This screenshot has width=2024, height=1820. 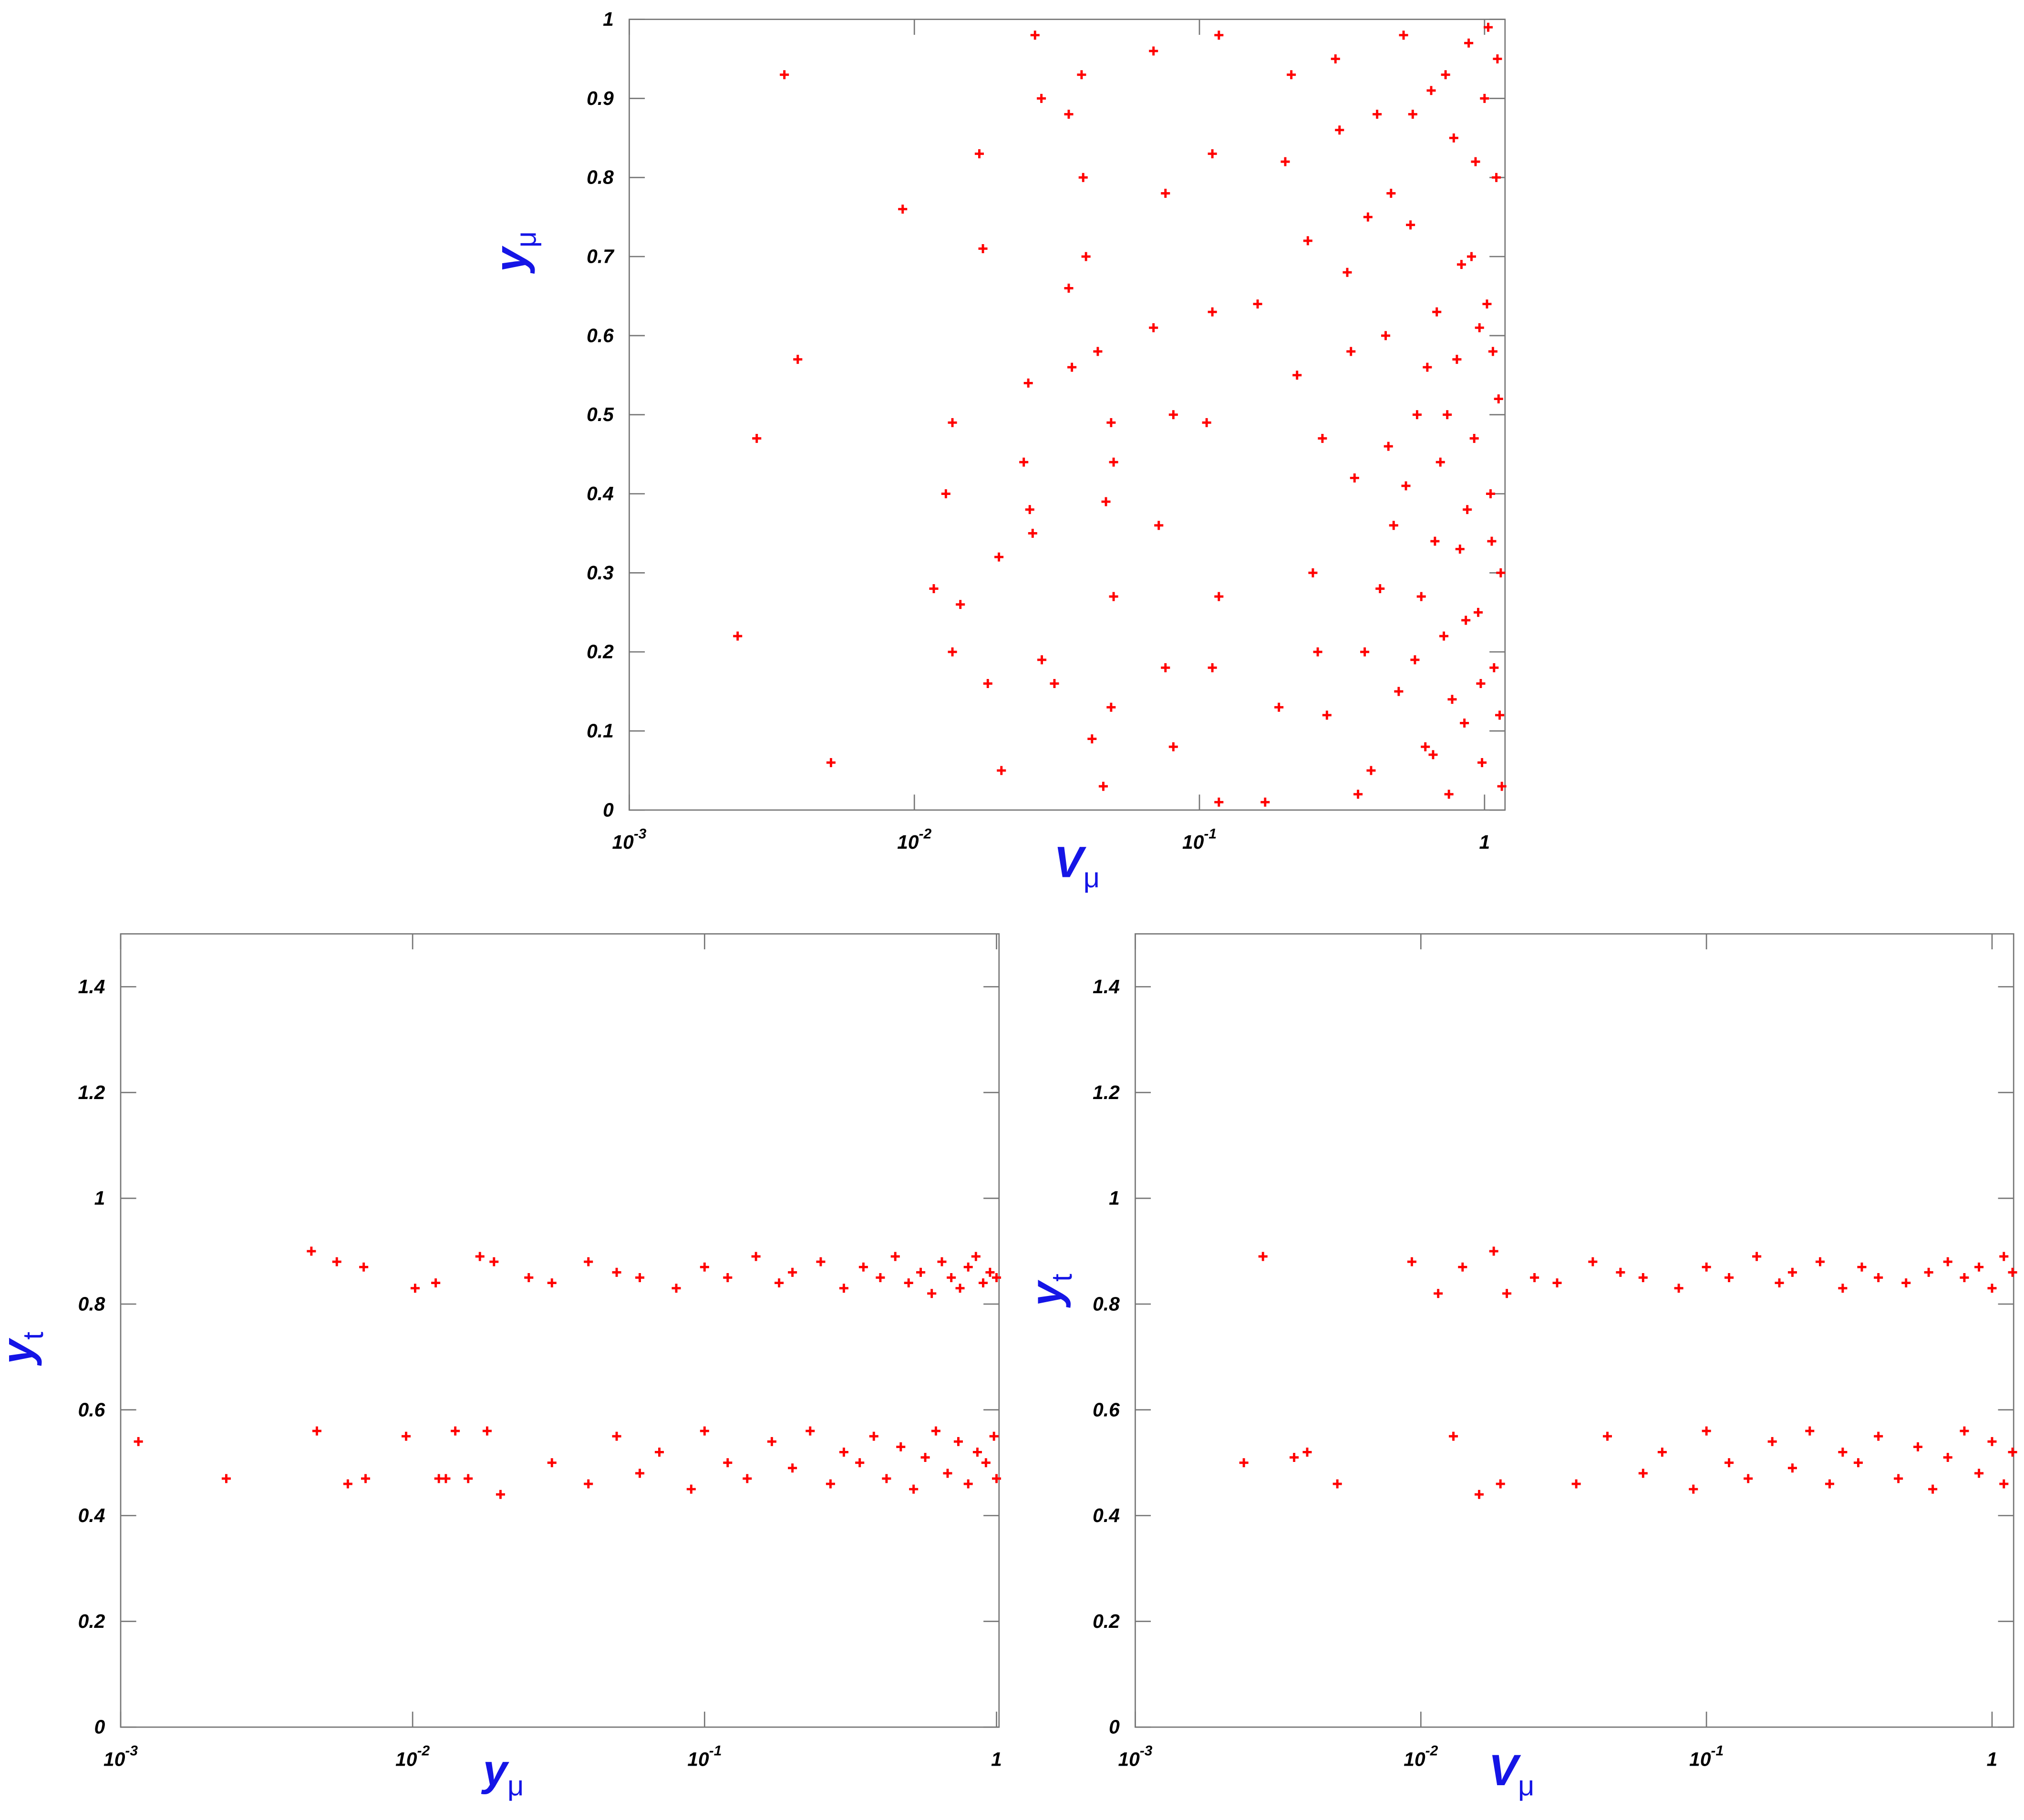 I want to click on axis-label: Vμ, so click(x=1511, y=1774).